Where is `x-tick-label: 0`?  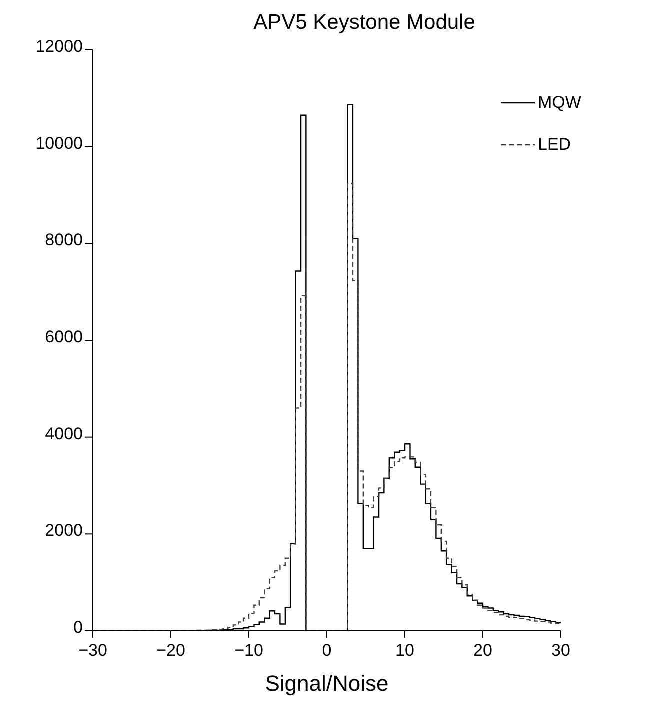 x-tick-label: 0 is located at coordinates (327, 650).